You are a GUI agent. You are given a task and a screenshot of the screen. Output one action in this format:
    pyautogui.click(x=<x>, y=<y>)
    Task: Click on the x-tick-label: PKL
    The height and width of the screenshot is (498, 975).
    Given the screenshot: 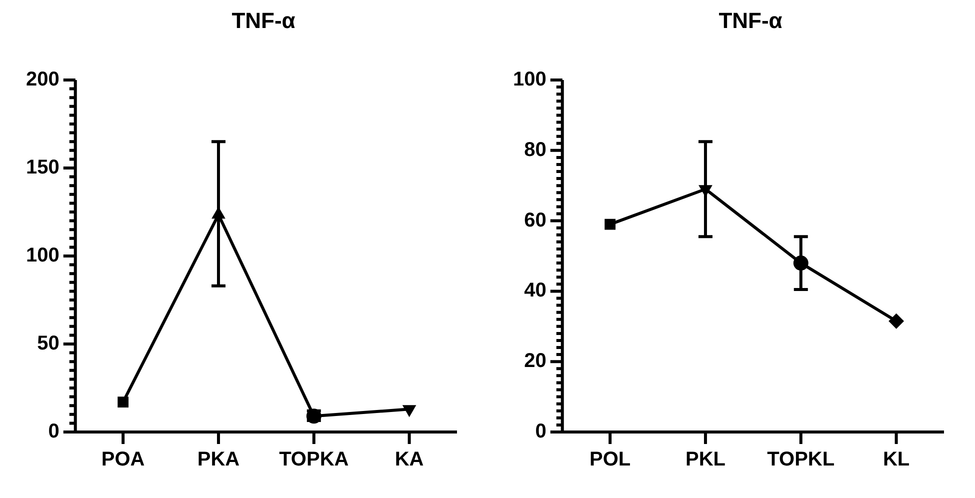 What is the action you would take?
    pyautogui.click(x=705, y=459)
    